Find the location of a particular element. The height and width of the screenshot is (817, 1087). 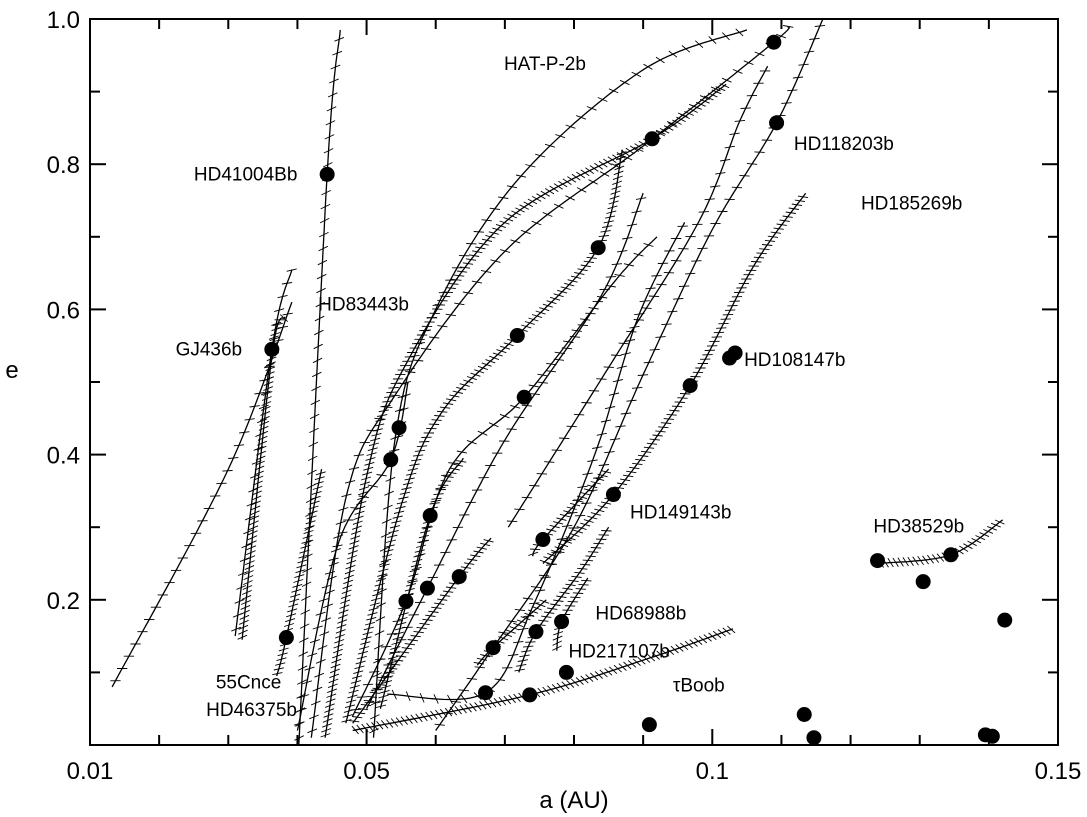

planet-label: HD68988b is located at coordinates (640, 614).